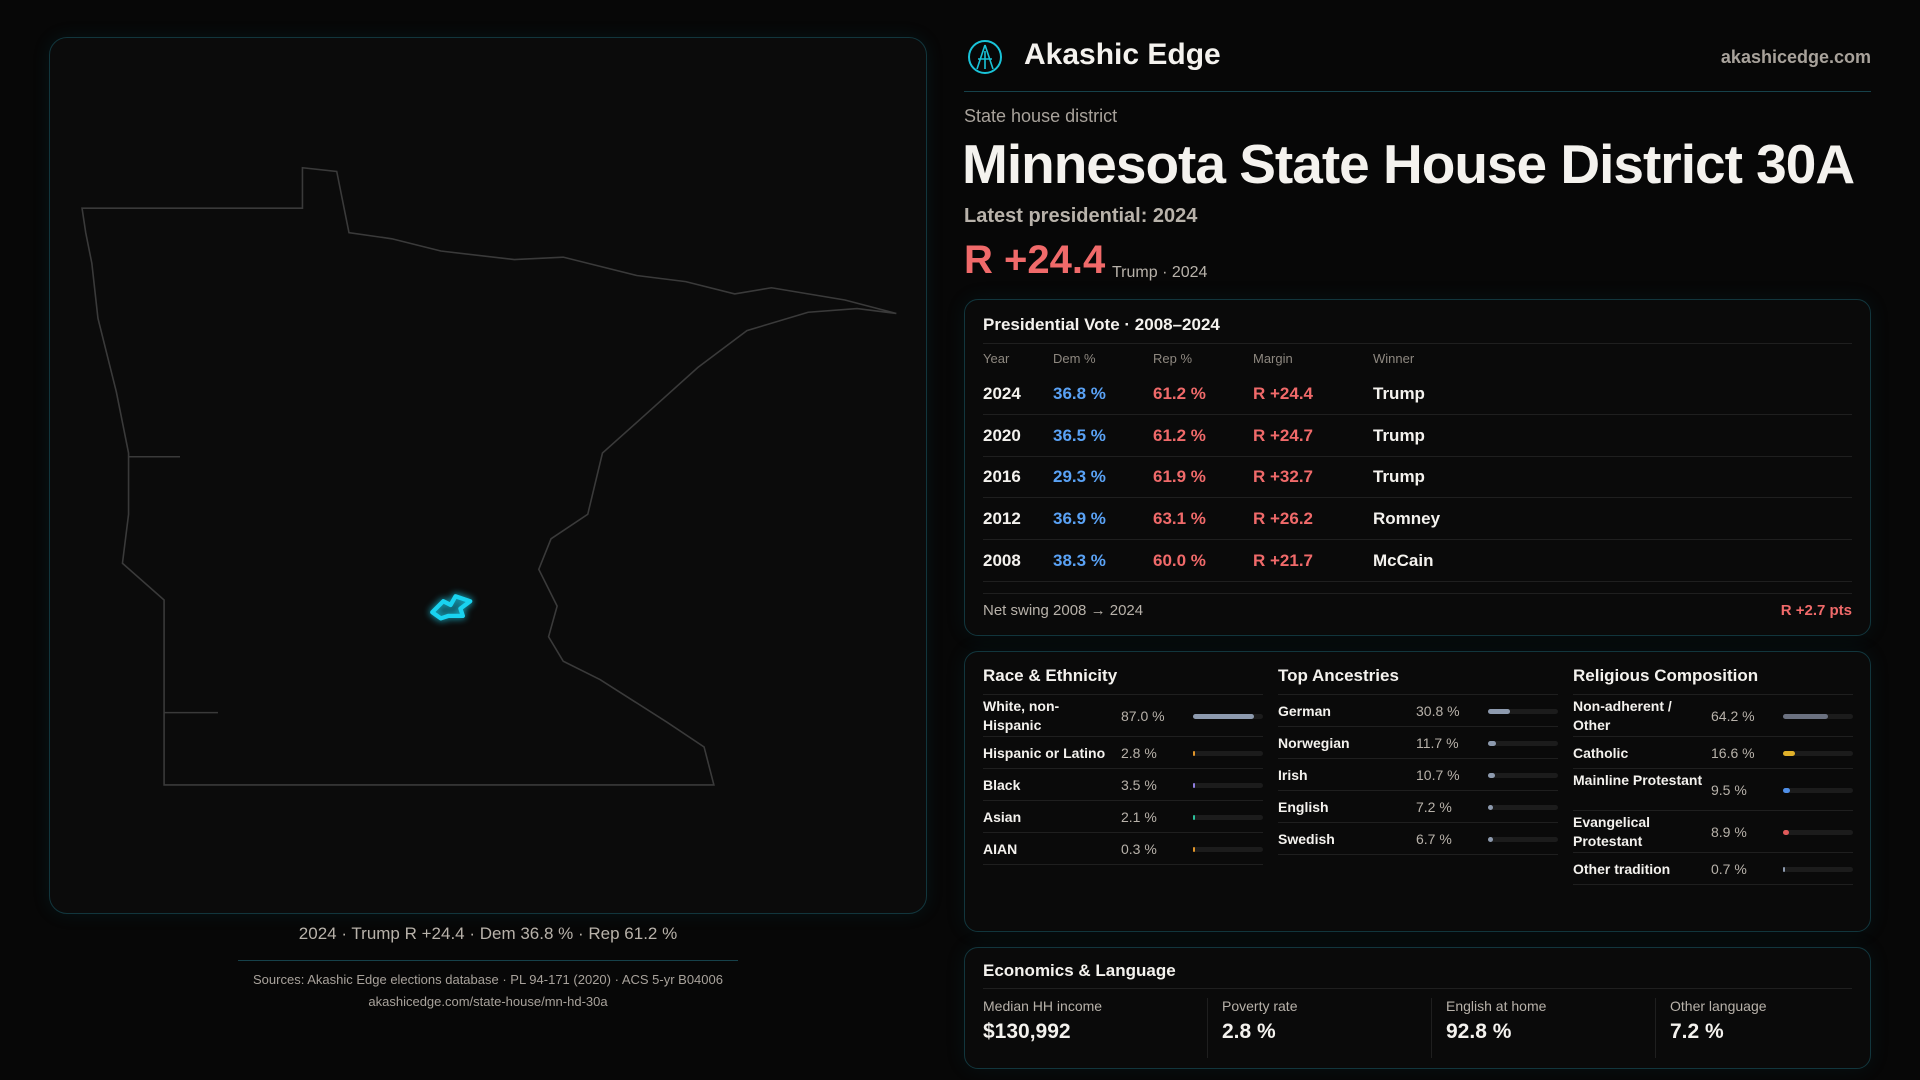 The width and height of the screenshot is (1920, 1080). I want to click on metric-label: English at home, so click(1496, 1006).